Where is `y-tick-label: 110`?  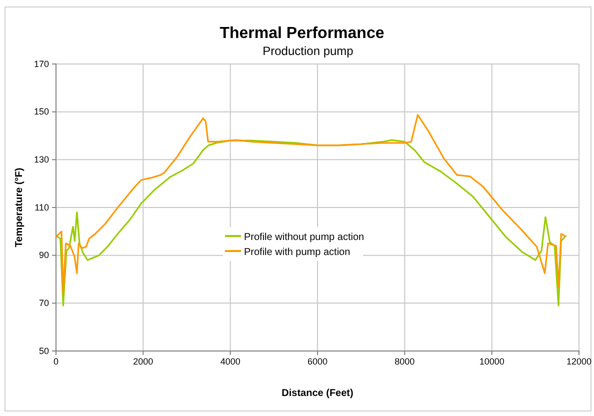
y-tick-label: 110 is located at coordinates (41, 207).